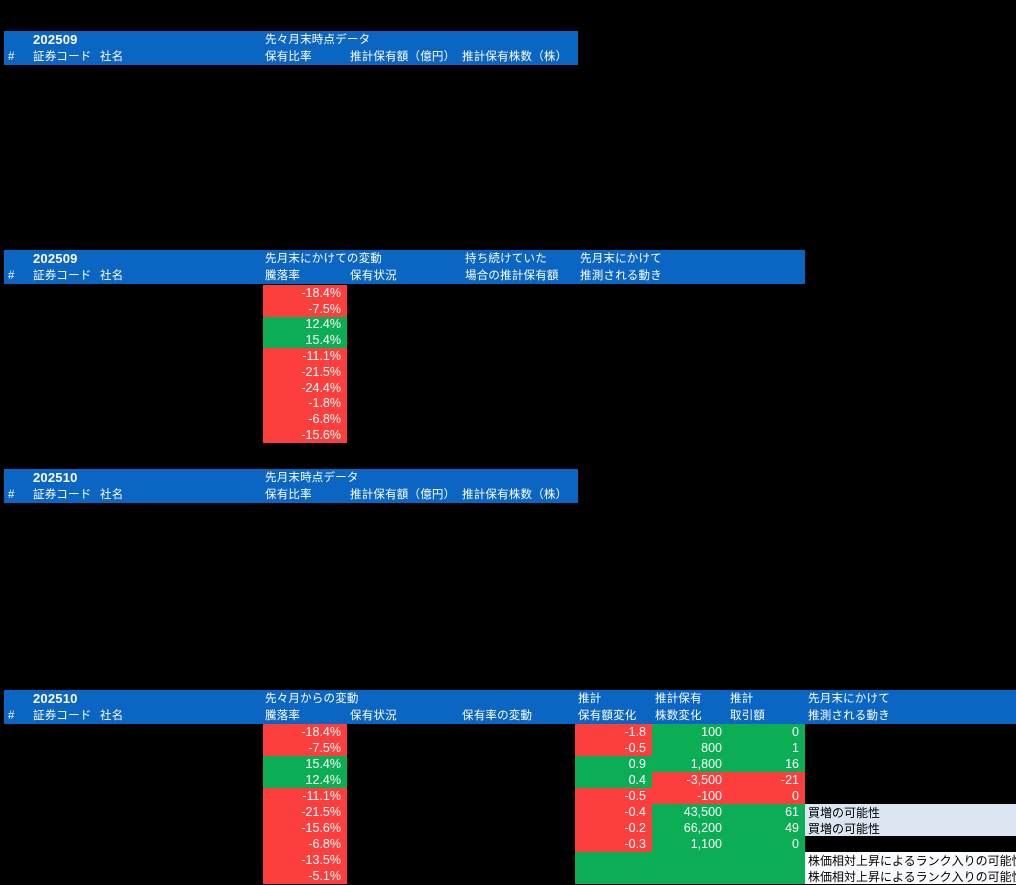  What do you see at coordinates (613, 828) in the screenshot?
I see `amount-change-cell: -0.2` at bounding box center [613, 828].